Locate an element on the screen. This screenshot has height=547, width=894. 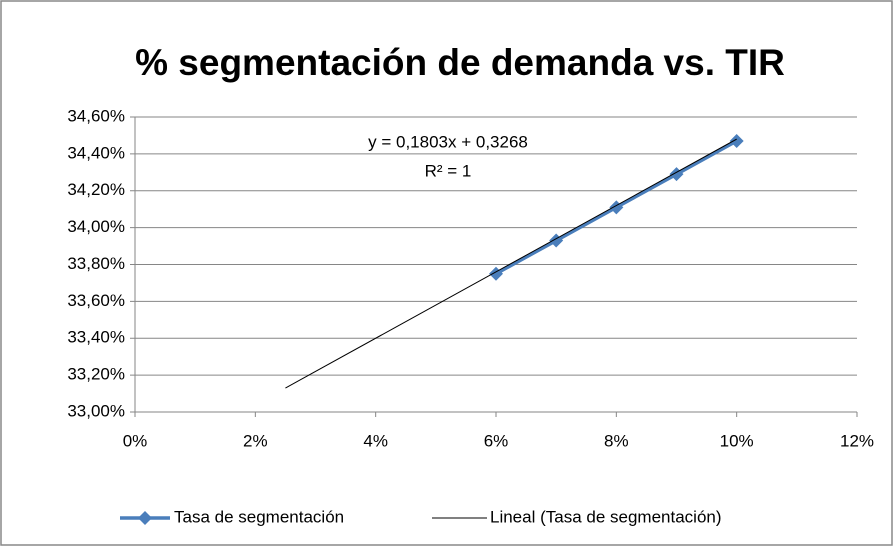
x-tick-label: 6% is located at coordinates (496, 440).